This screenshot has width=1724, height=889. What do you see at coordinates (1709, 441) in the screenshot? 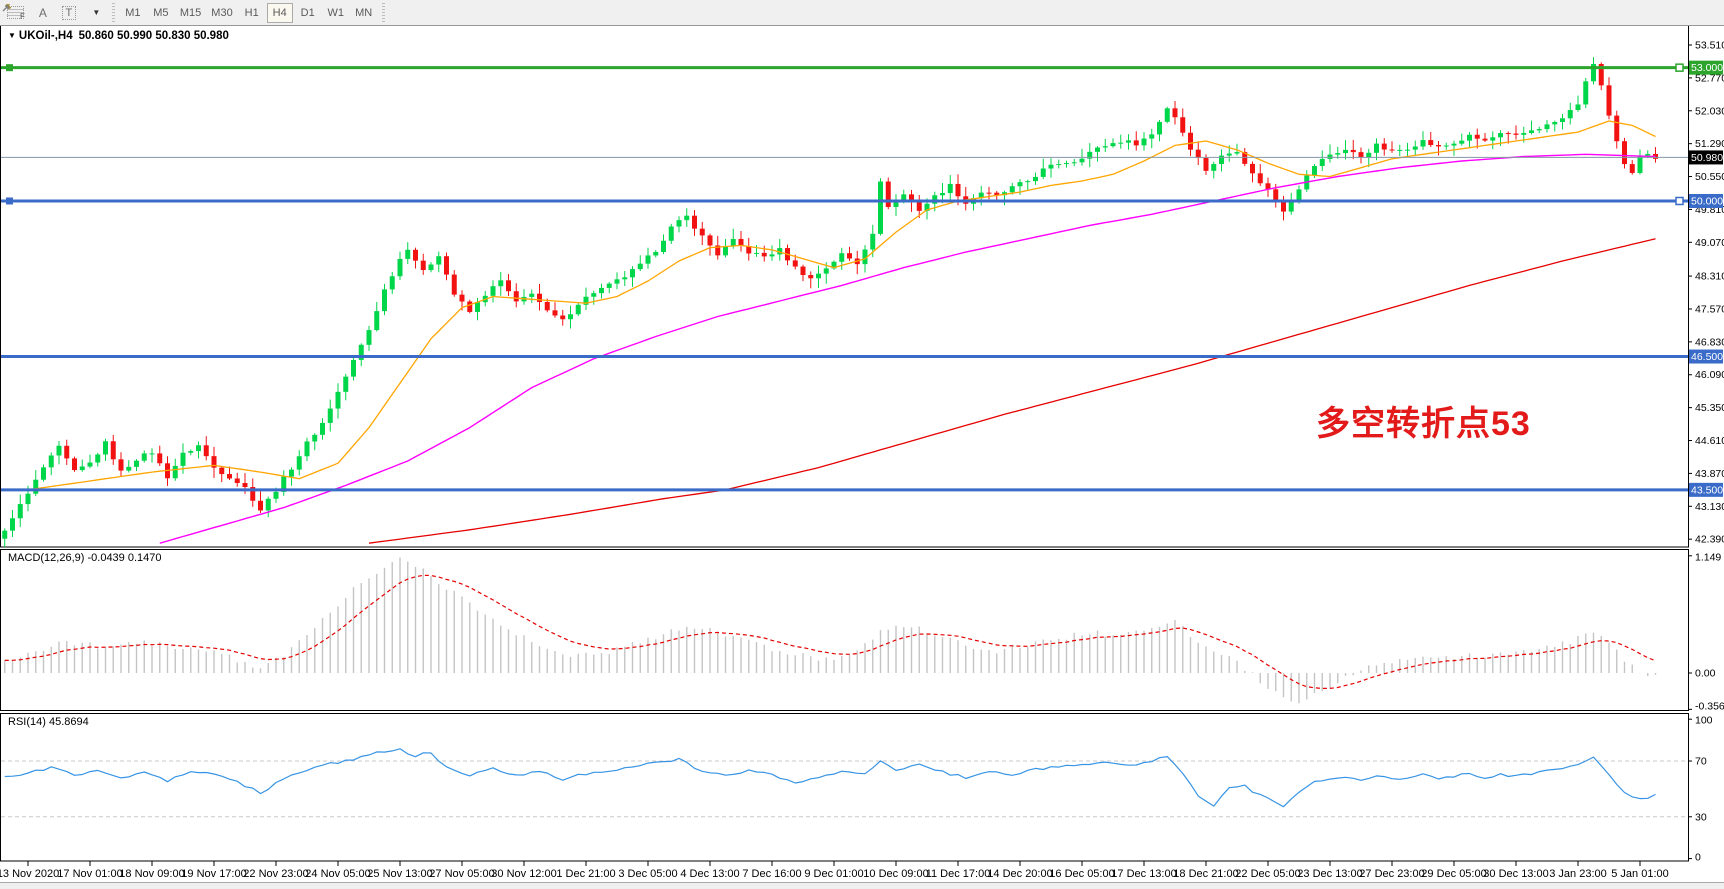
I see `svg-text: 44.610` at bounding box center [1709, 441].